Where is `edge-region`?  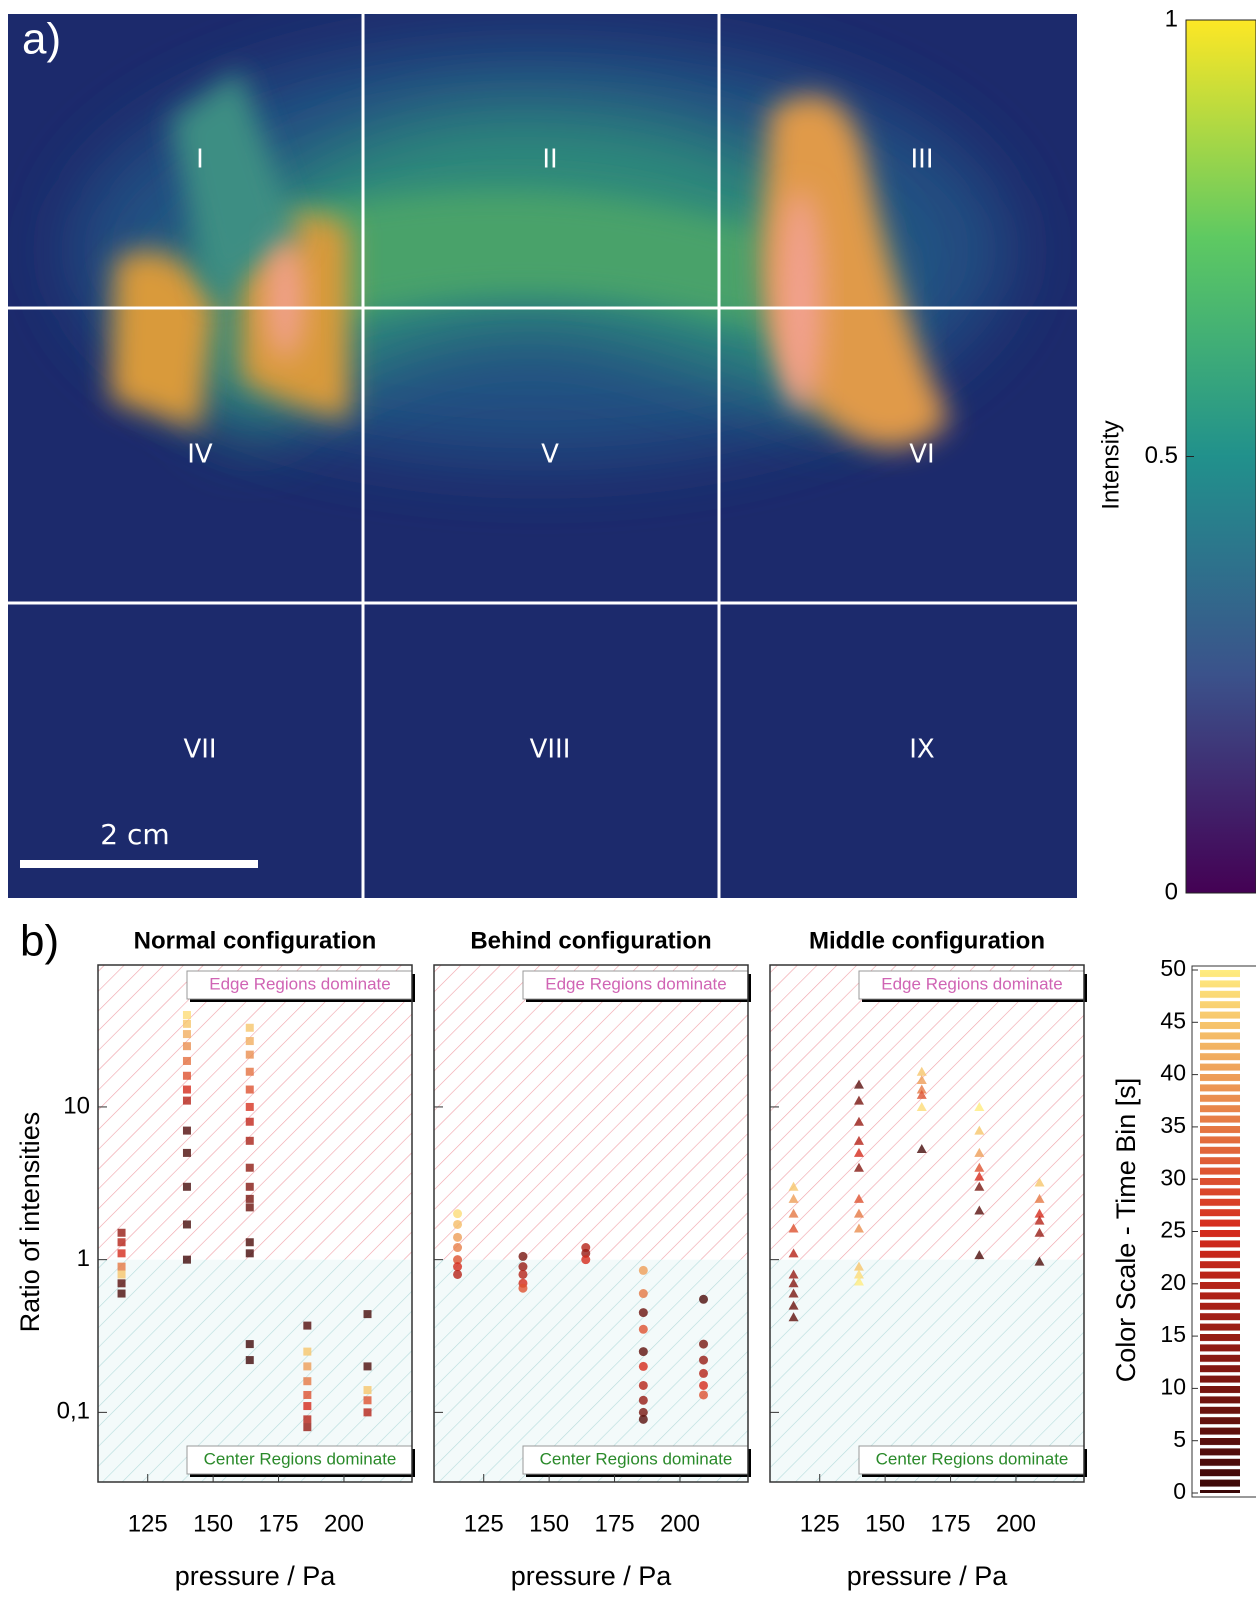 edge-region is located at coordinates (591, 1112).